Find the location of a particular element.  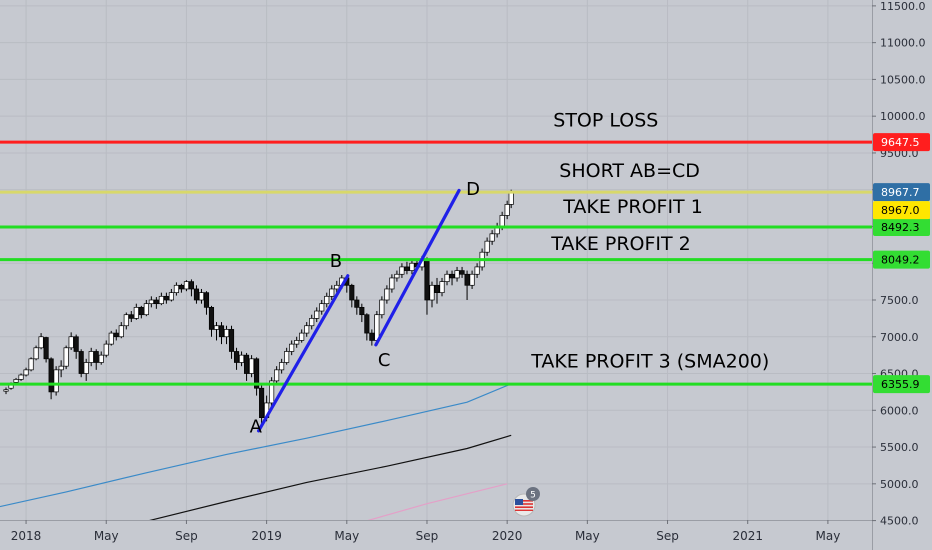

price-badge: 9647.5 is located at coordinates (901, 142).